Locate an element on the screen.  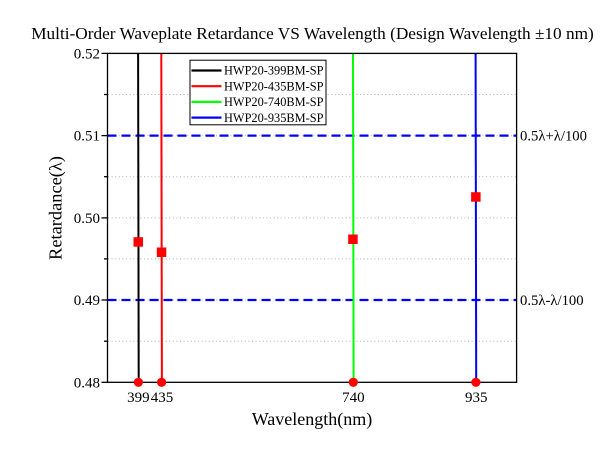
svg-text: Wavelength(nm) is located at coordinates (312, 419).